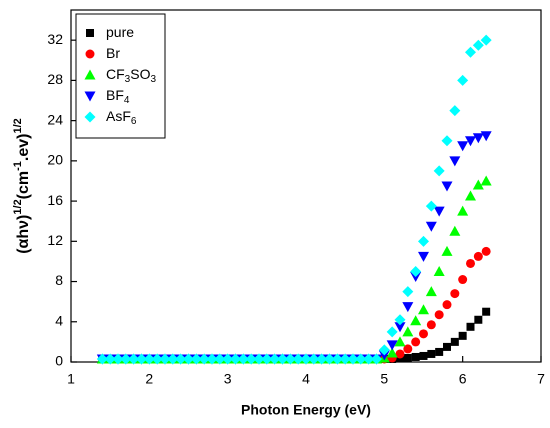  What do you see at coordinates (23, 185) in the screenshot?
I see `y-label-part: (cm` at bounding box center [23, 185].